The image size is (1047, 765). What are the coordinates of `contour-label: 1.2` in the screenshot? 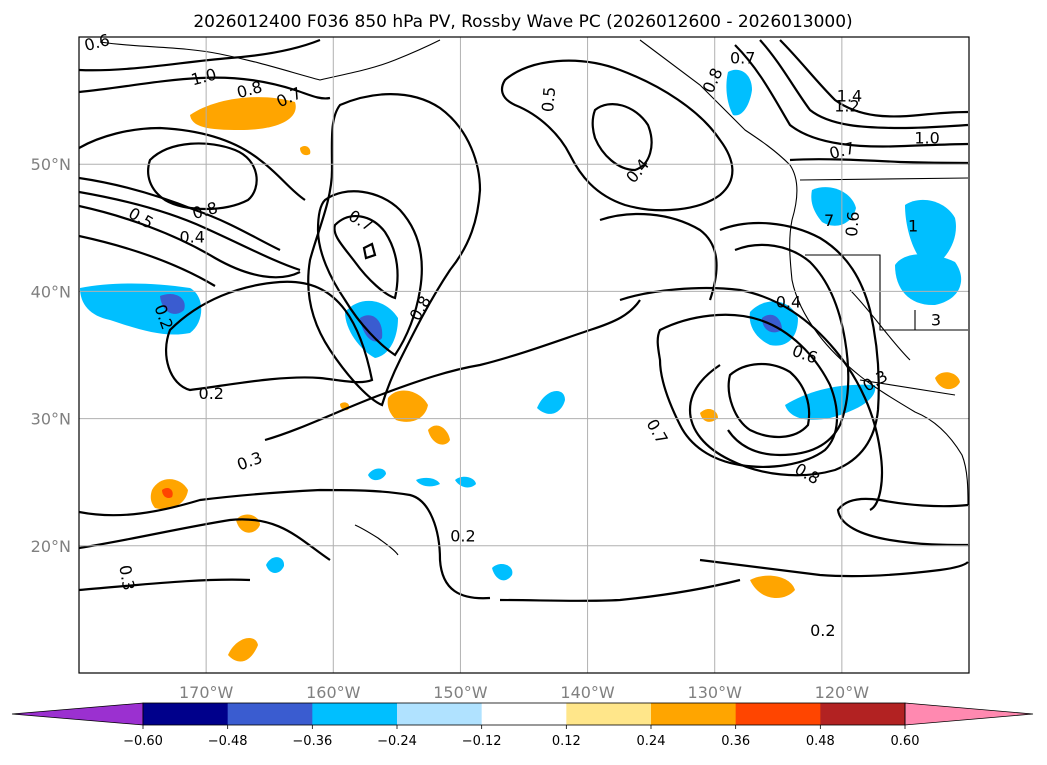 It's located at (846, 106).